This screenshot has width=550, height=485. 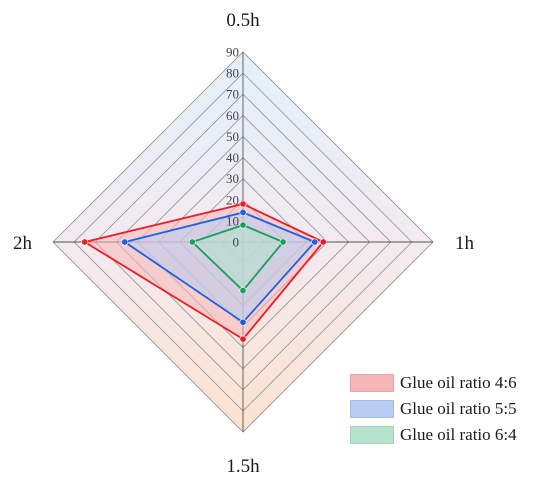 What do you see at coordinates (232, 115) in the screenshot?
I see `tick-label: 60` at bounding box center [232, 115].